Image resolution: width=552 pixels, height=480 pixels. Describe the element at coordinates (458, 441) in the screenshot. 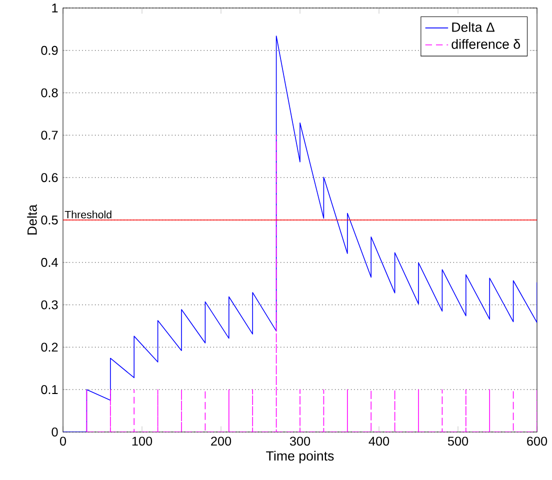

I see `x-tick-label: 500` at that location.